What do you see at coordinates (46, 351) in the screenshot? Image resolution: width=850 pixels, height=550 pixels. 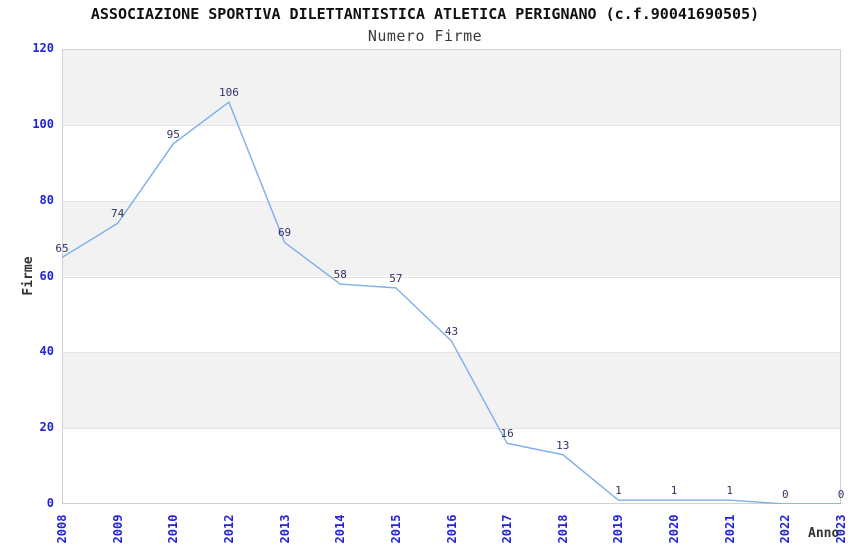 I see `y-tick-label: 40` at bounding box center [46, 351].